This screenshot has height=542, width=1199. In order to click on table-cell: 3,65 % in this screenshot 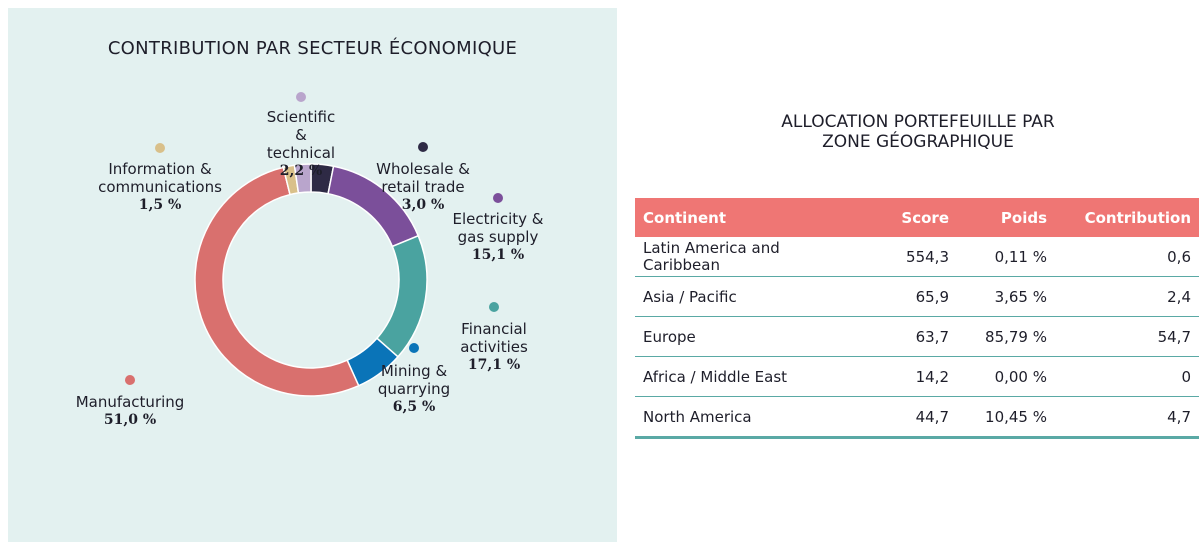, I will do `click(1006, 296)`.